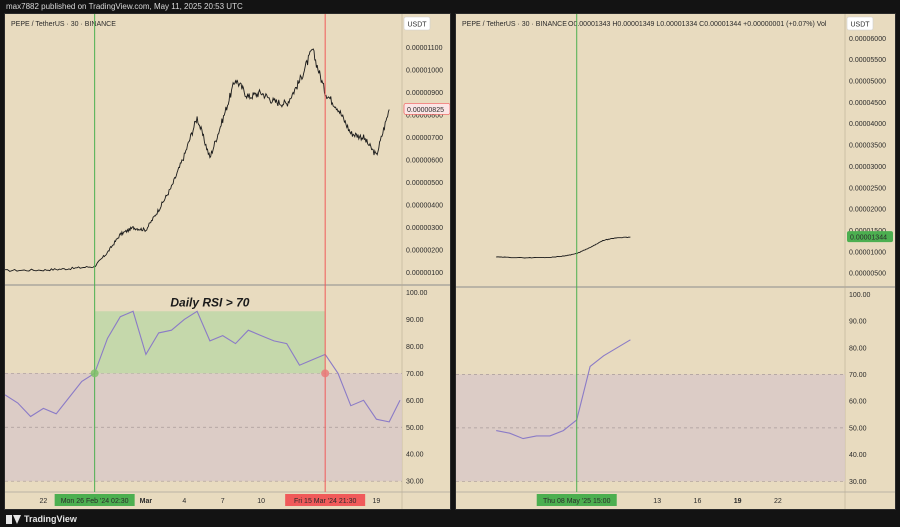 The width and height of the screenshot is (900, 527). I want to click on rsi-end-cursor-date-label: Fri 15 Mar '24 21:30, so click(325, 501).